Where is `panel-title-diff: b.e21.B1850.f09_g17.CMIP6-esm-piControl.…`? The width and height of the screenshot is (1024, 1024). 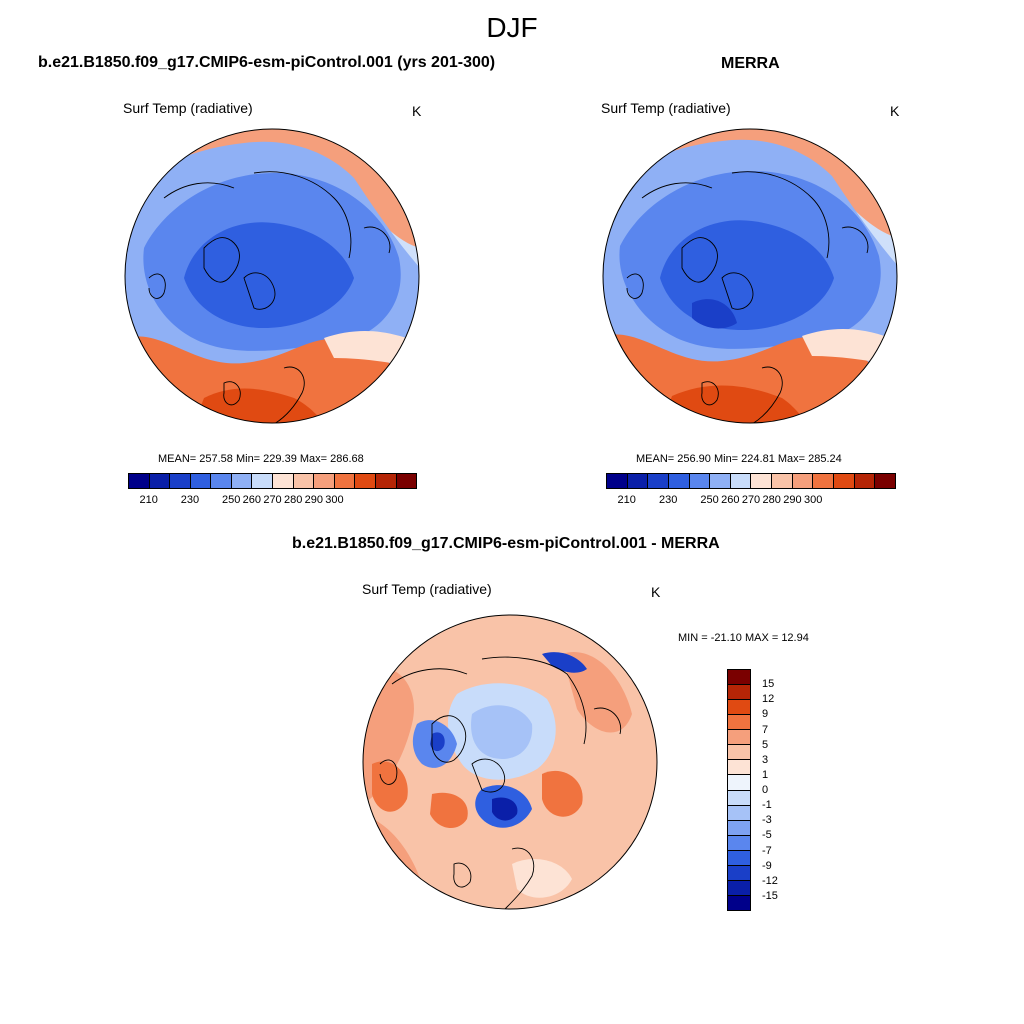 panel-title-diff: b.e21.B1850.f09_g17.CMIP6-esm-piControl.… is located at coordinates (506, 543).